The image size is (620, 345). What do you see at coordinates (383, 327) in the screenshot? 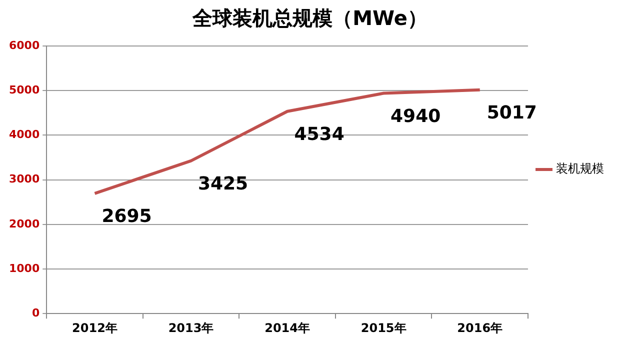
I see `x-tick-label: 2015年` at bounding box center [383, 327].